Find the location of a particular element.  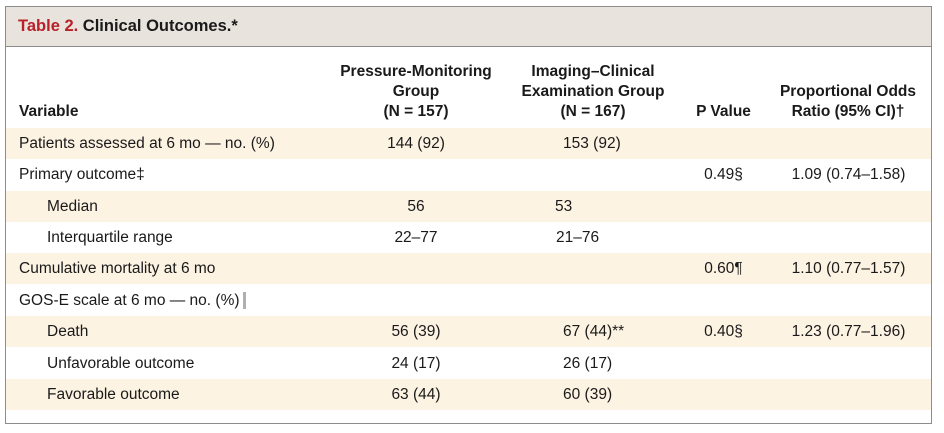

title-bar: Table 2. Clinical Outcomes.* is located at coordinates (468, 27).